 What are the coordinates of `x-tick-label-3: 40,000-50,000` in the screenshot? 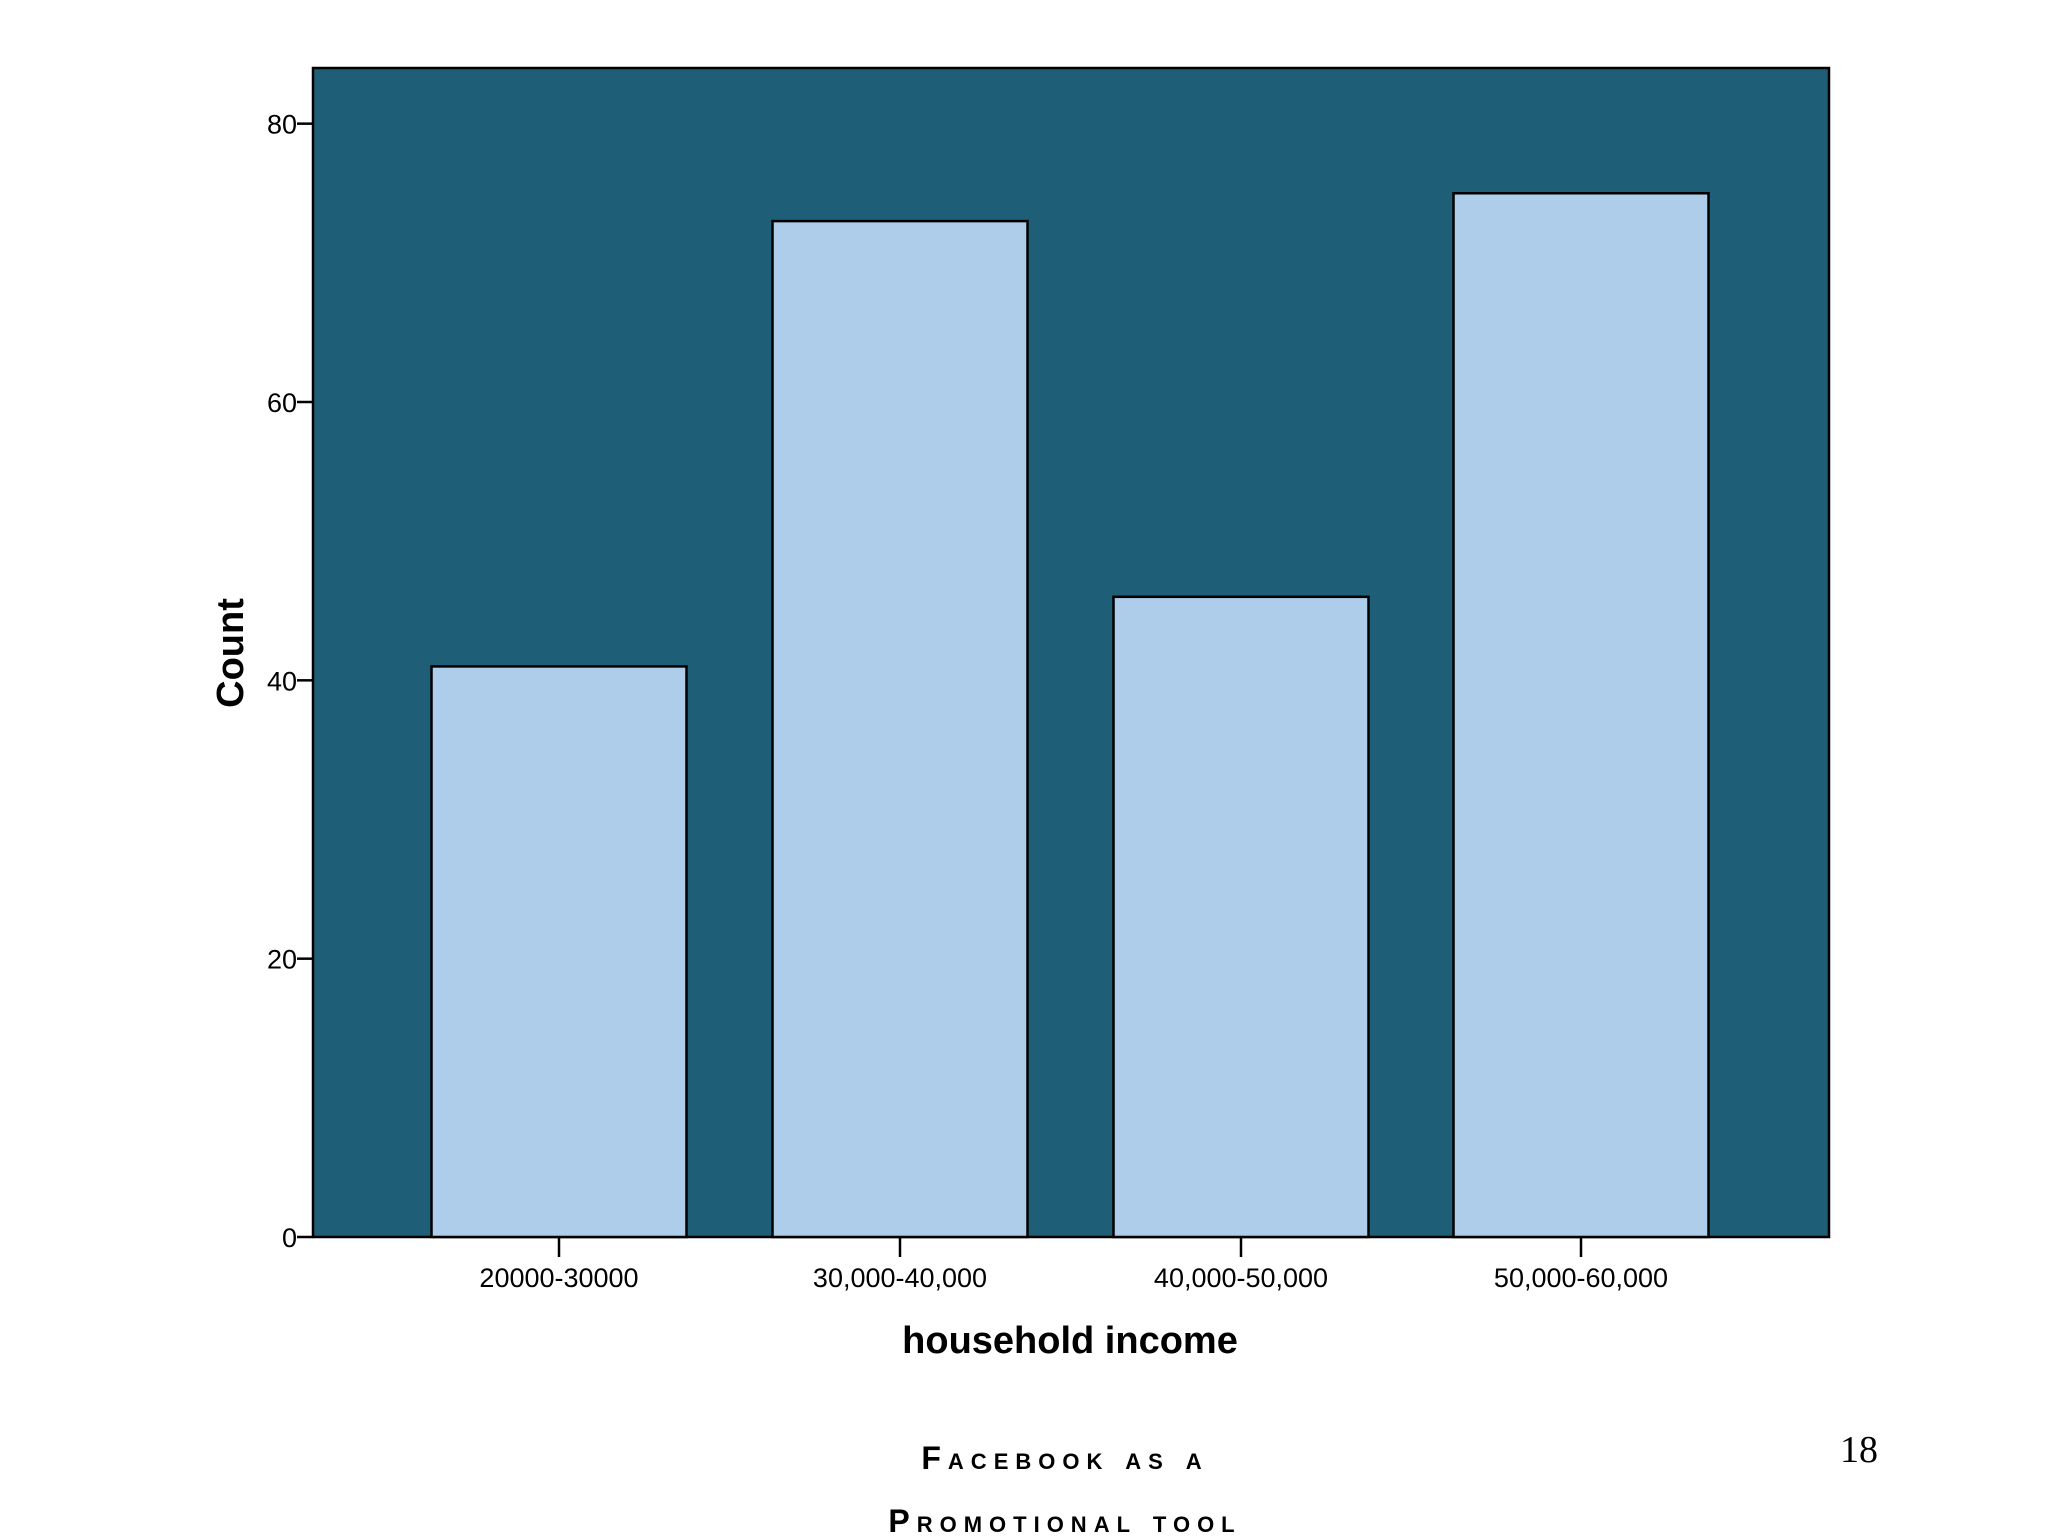 It's located at (1241, 1278).